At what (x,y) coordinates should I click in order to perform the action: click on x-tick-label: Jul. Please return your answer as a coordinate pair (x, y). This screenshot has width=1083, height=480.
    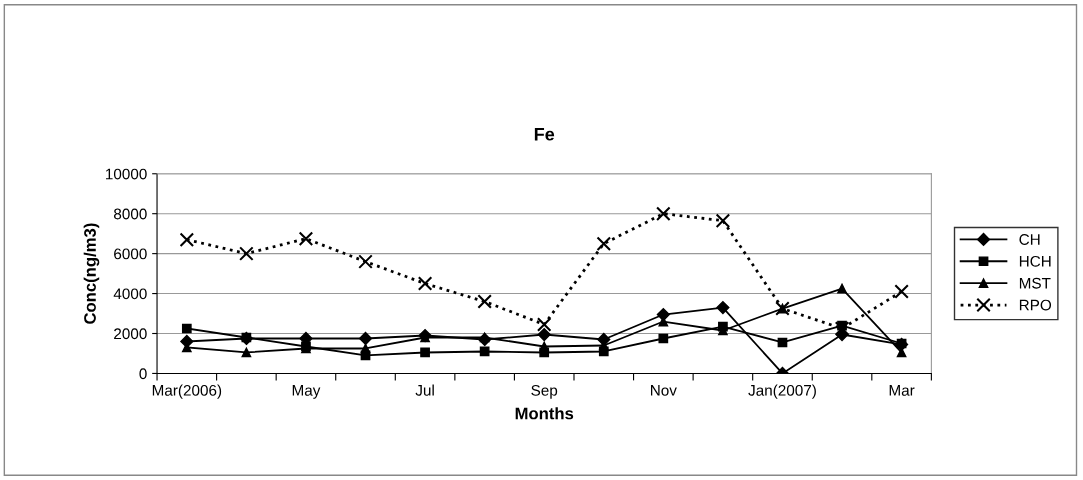
    Looking at the image, I should click on (424, 390).